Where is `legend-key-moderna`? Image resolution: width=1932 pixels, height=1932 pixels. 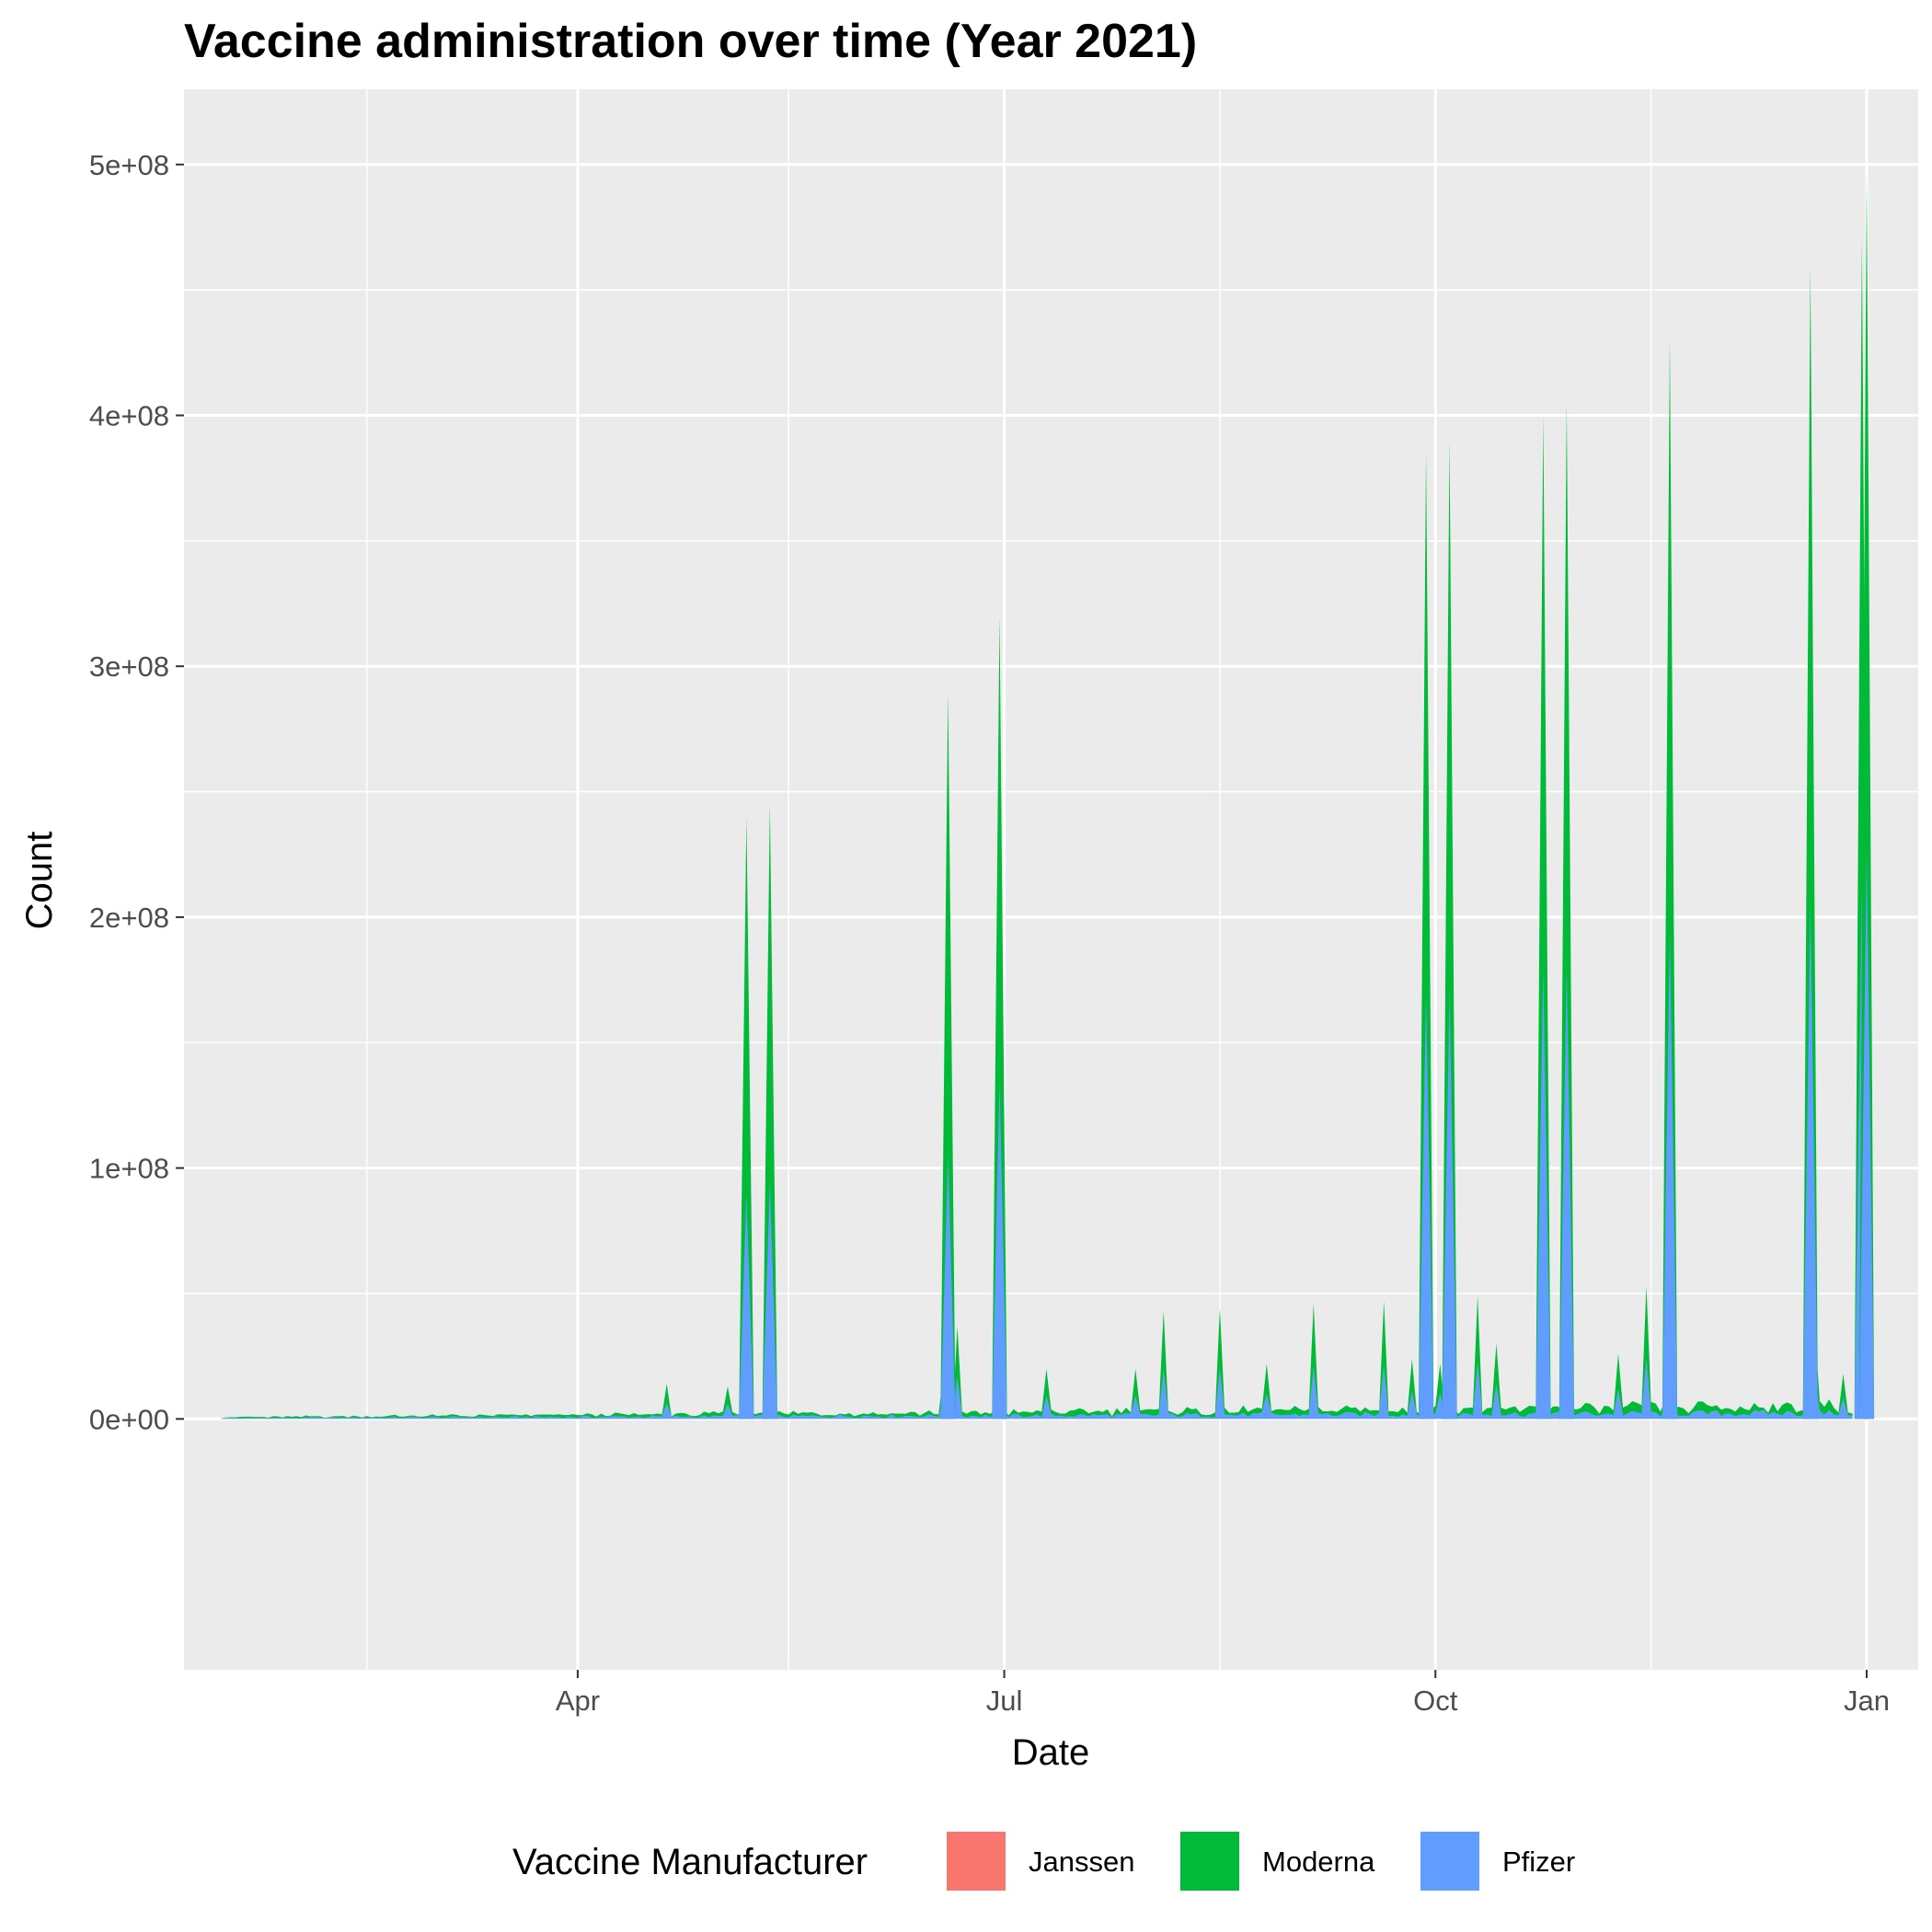
legend-key-moderna is located at coordinates (1210, 1861).